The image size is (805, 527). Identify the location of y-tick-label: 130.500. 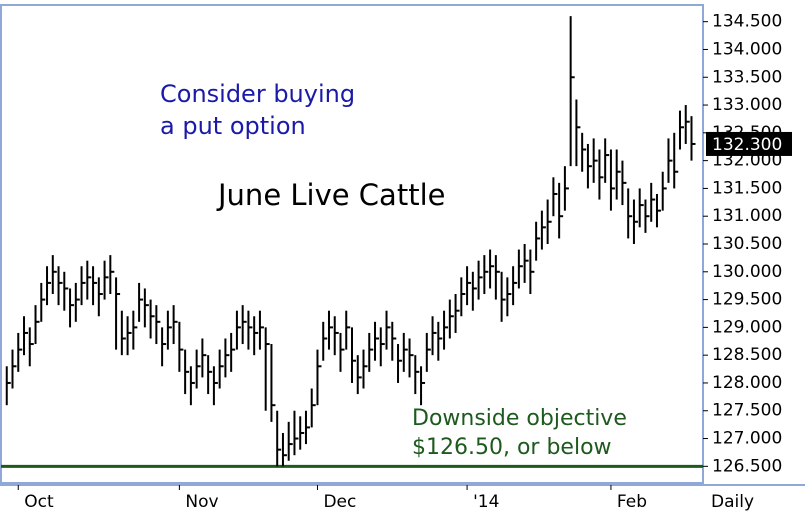
(747, 244).